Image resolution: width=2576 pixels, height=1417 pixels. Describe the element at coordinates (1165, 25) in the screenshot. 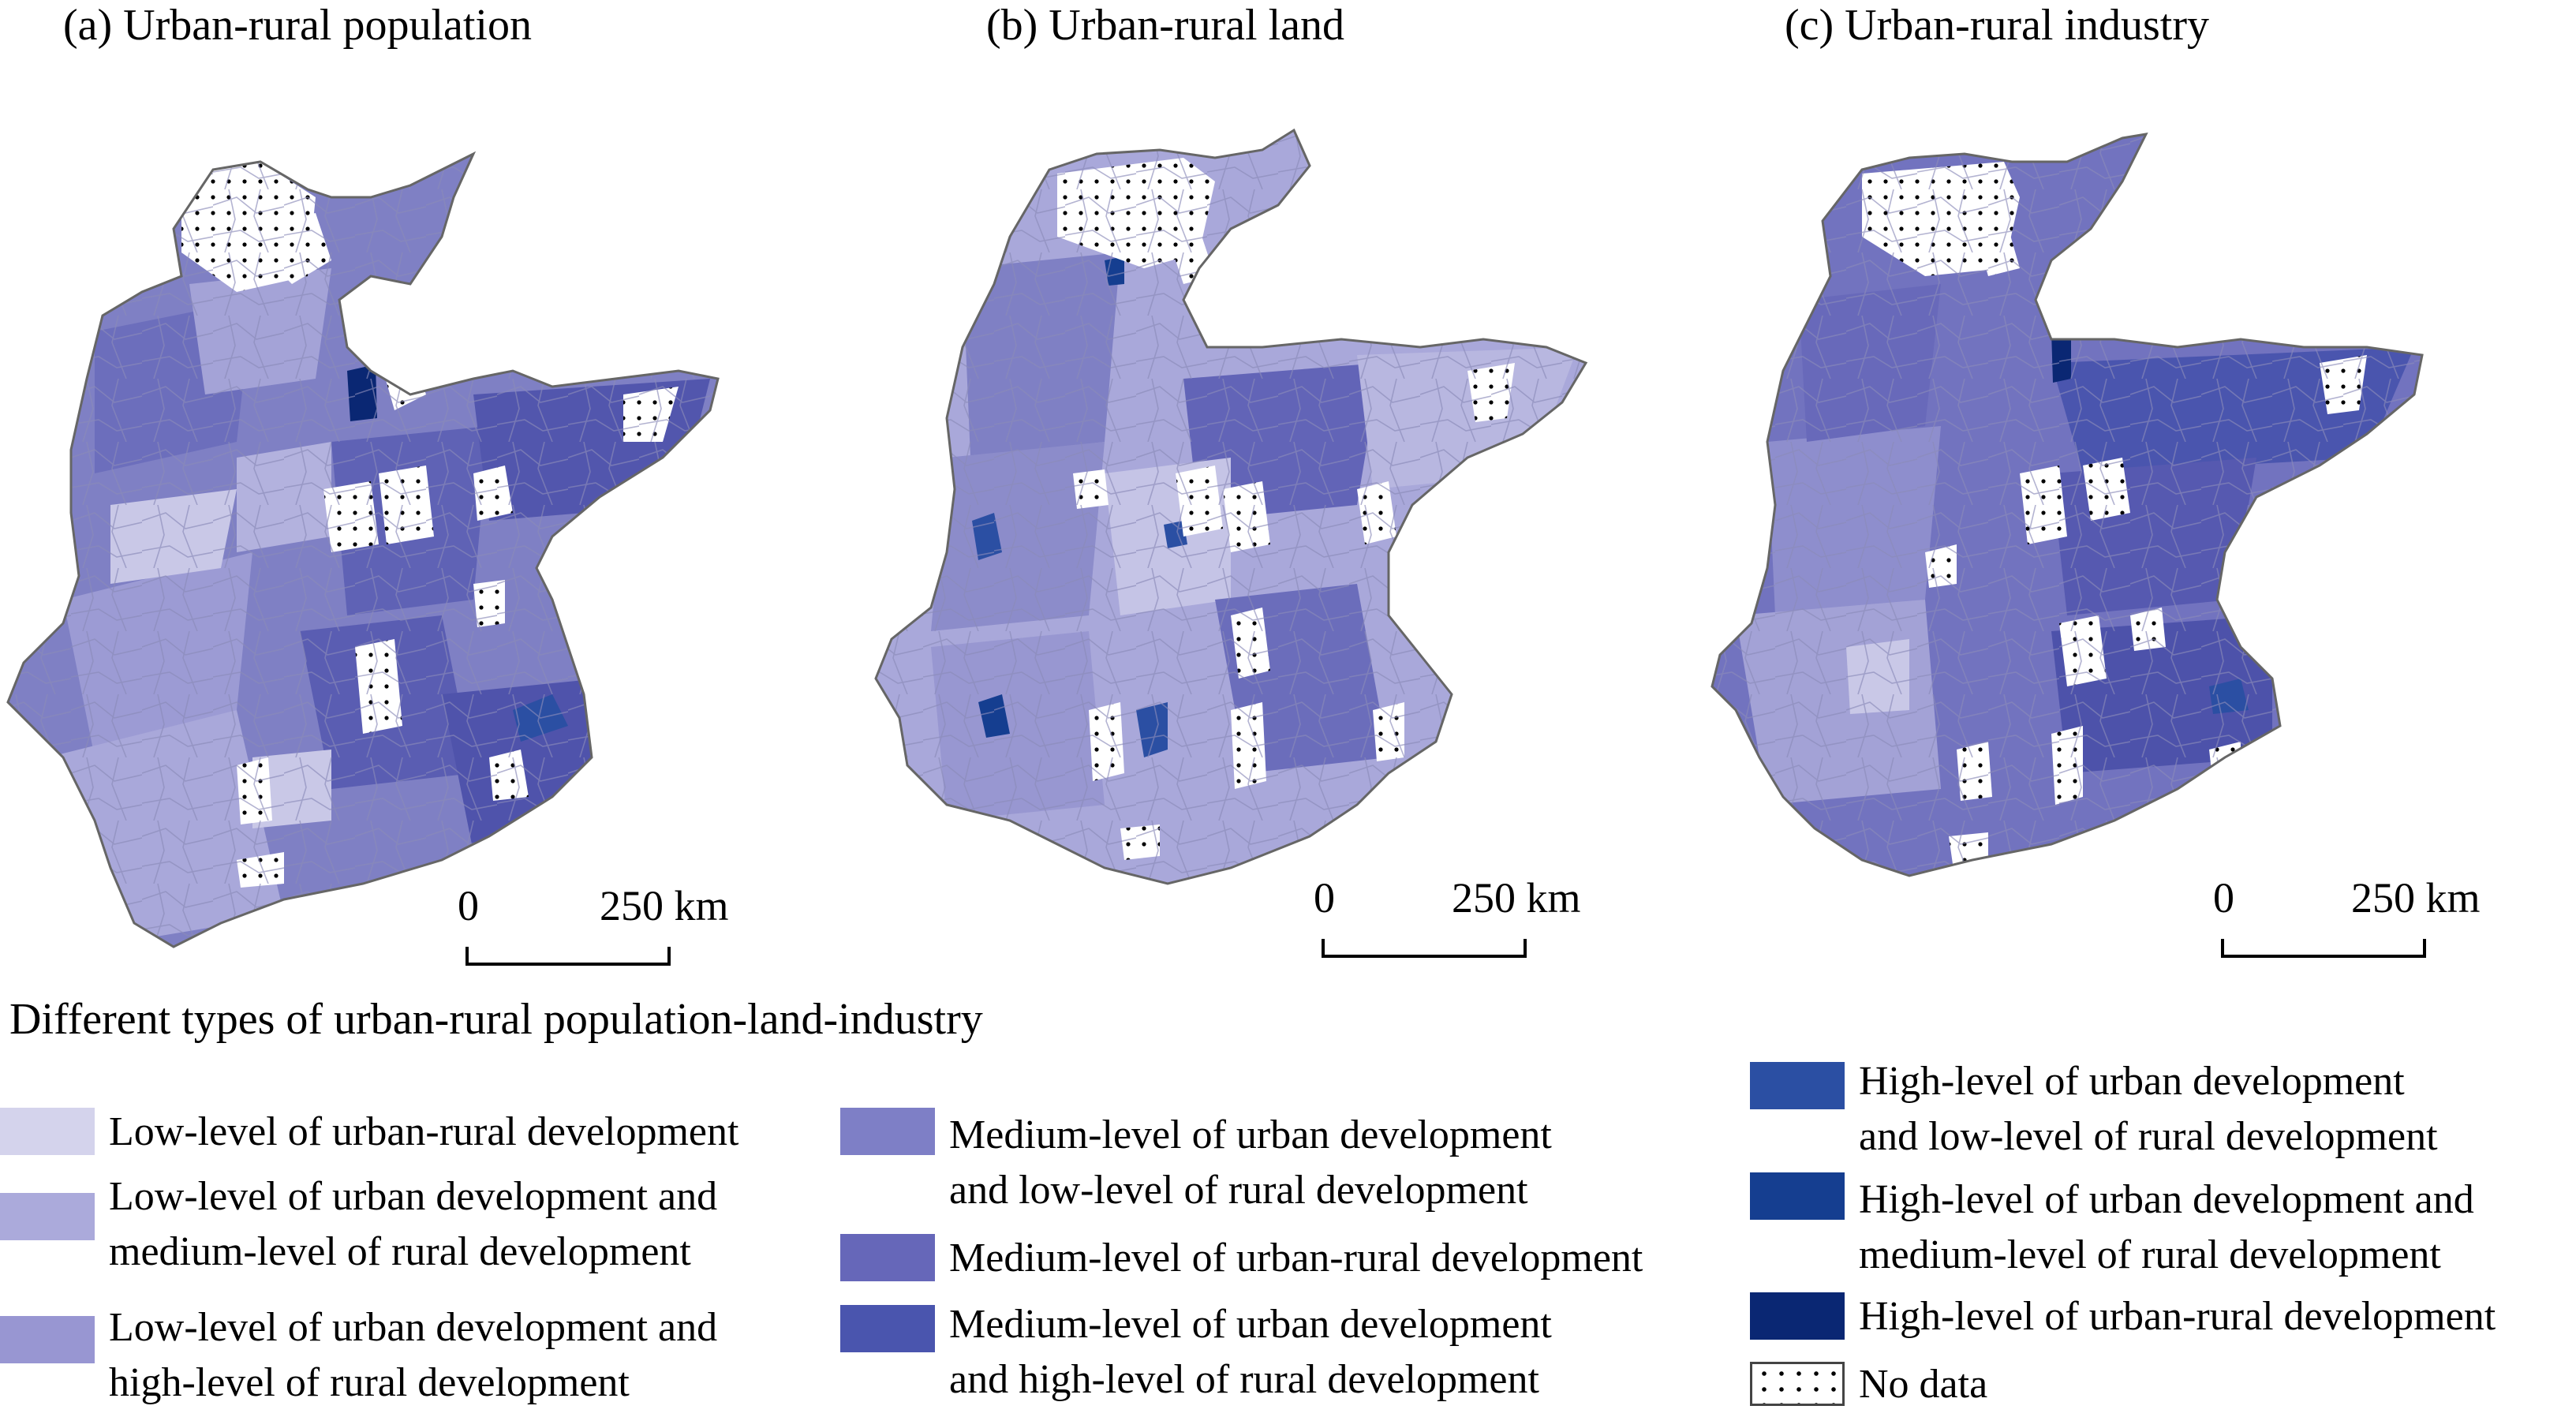

I see `panel-title-land: (b) Urban-rural land` at that location.